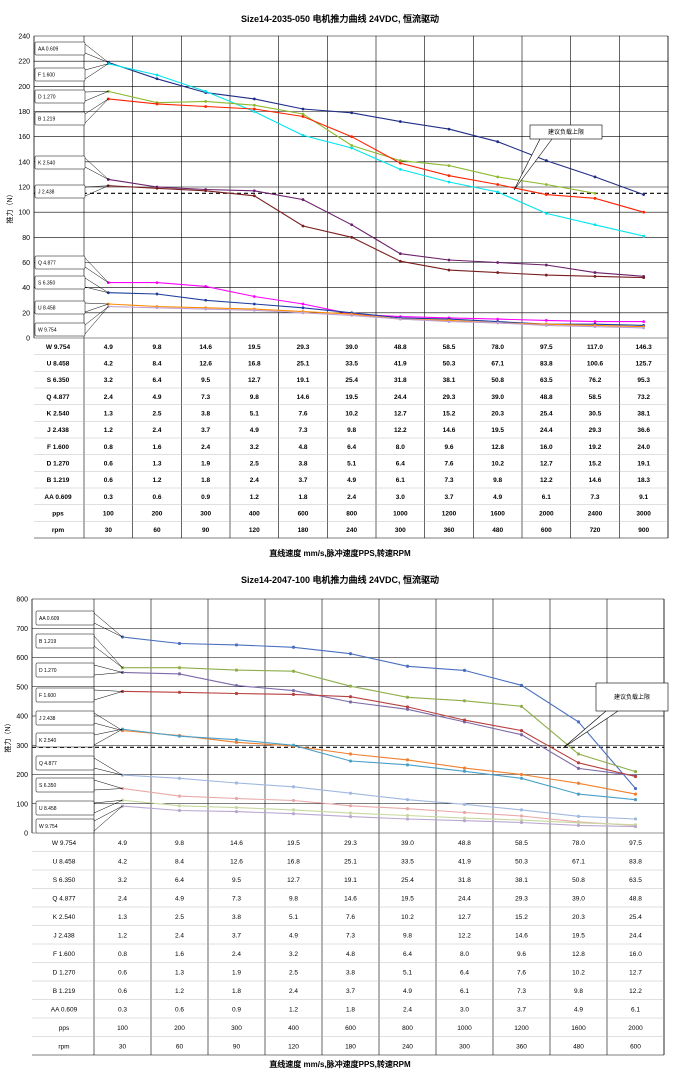  Describe the element at coordinates (24, 112) in the screenshot. I see `y-tick-label: 180` at that location.